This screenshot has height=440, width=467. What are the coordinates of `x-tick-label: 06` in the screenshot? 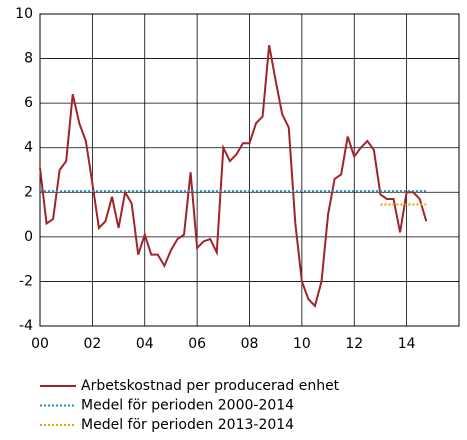 It's located at (197, 344).